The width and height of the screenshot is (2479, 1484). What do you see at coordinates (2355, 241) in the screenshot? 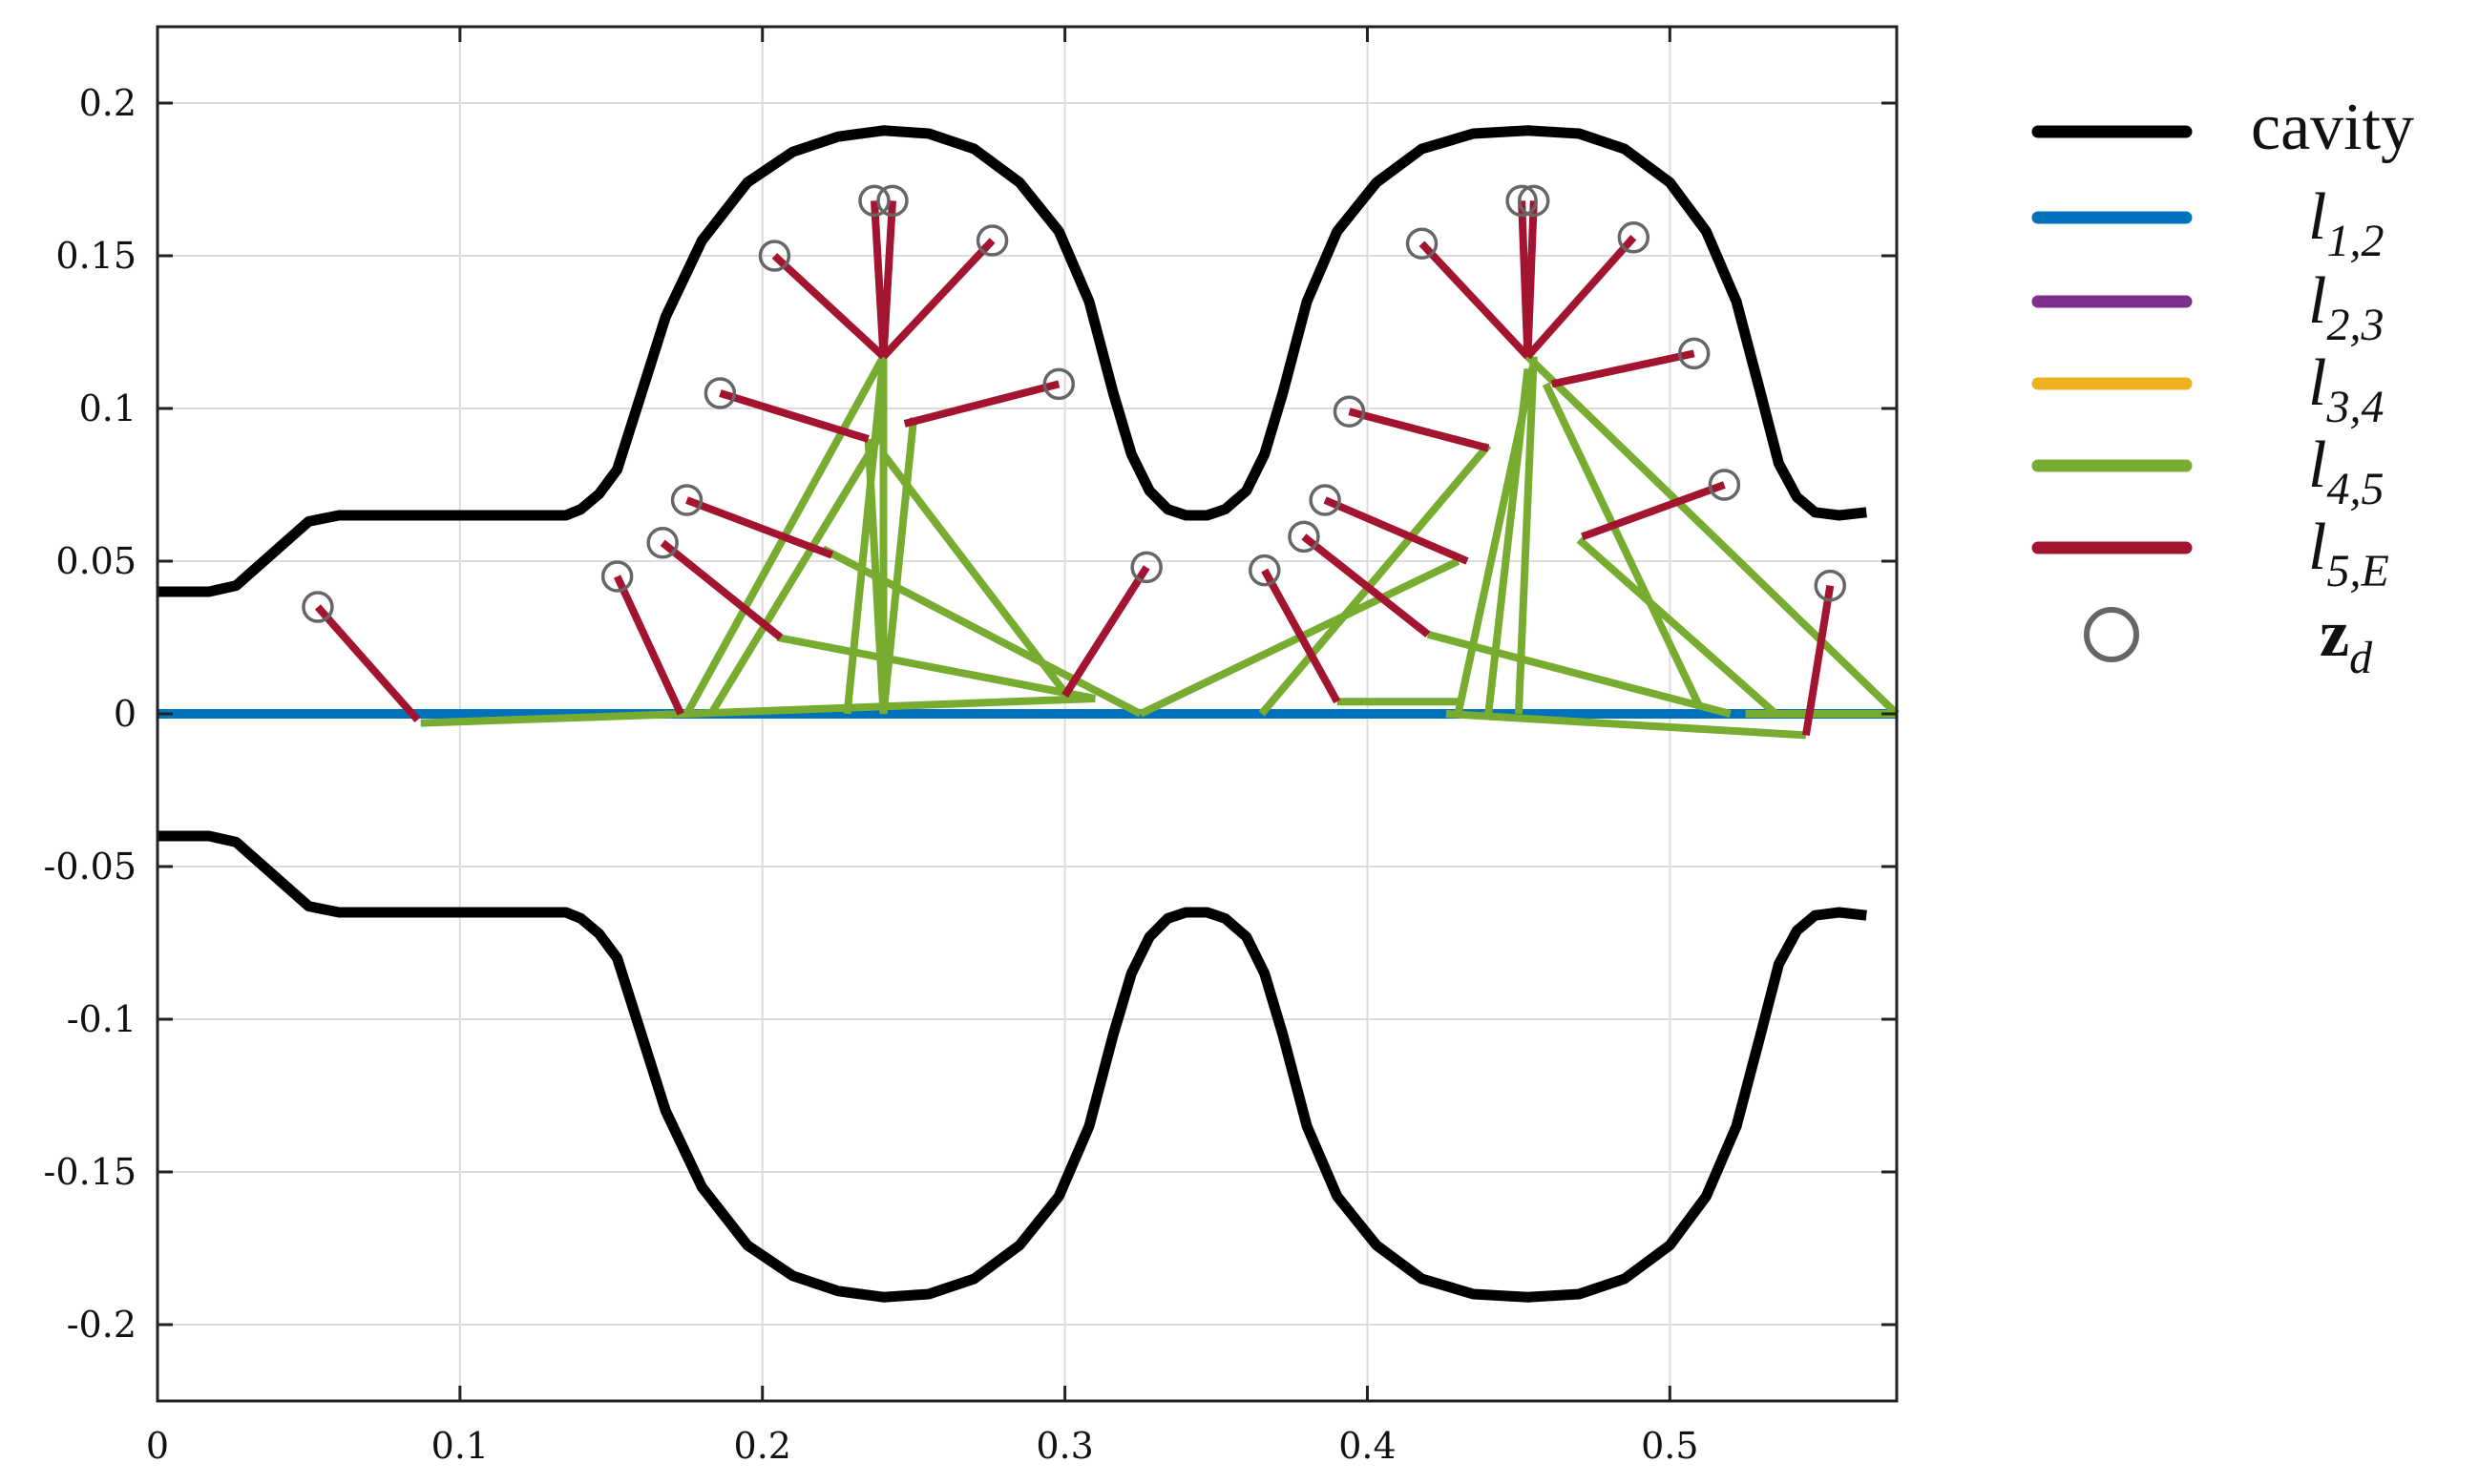
I see `legend-sub-l12: 1,2` at bounding box center [2355, 241].